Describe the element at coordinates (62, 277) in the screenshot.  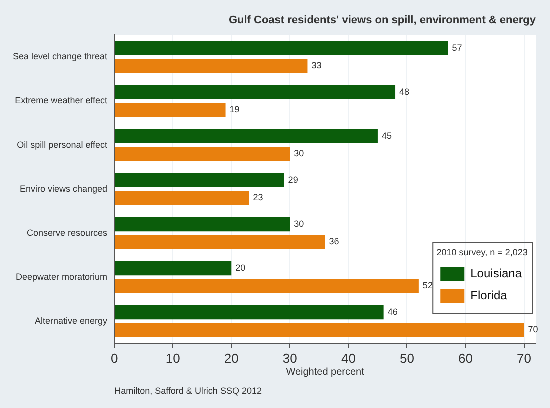
I see `y-tick-label: Deepwater moratorium` at that location.